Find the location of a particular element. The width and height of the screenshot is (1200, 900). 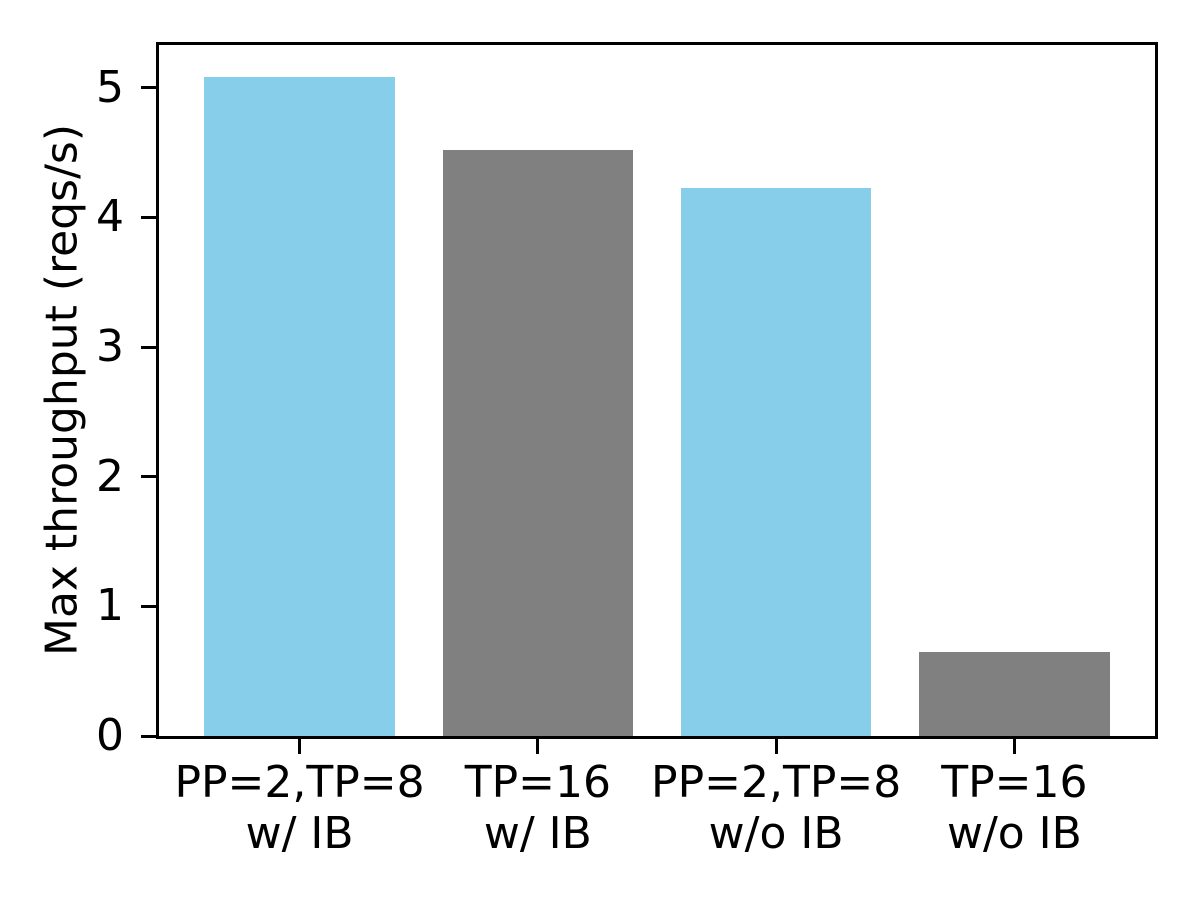

y-tick-label: 2 is located at coordinates (110, 476).